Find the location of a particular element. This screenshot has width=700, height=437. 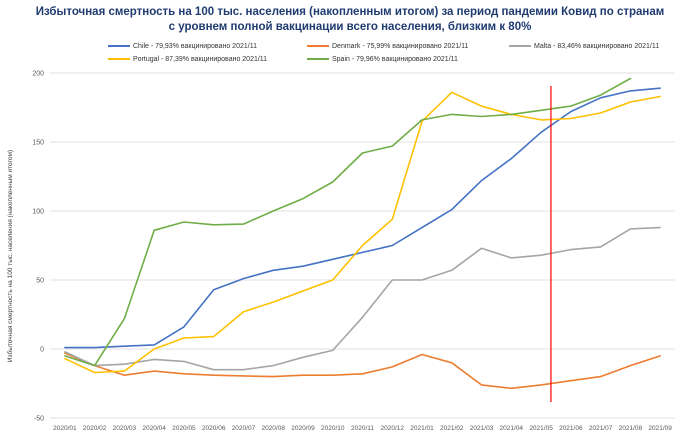

x-tick-label: 2020/07 is located at coordinates (244, 428).